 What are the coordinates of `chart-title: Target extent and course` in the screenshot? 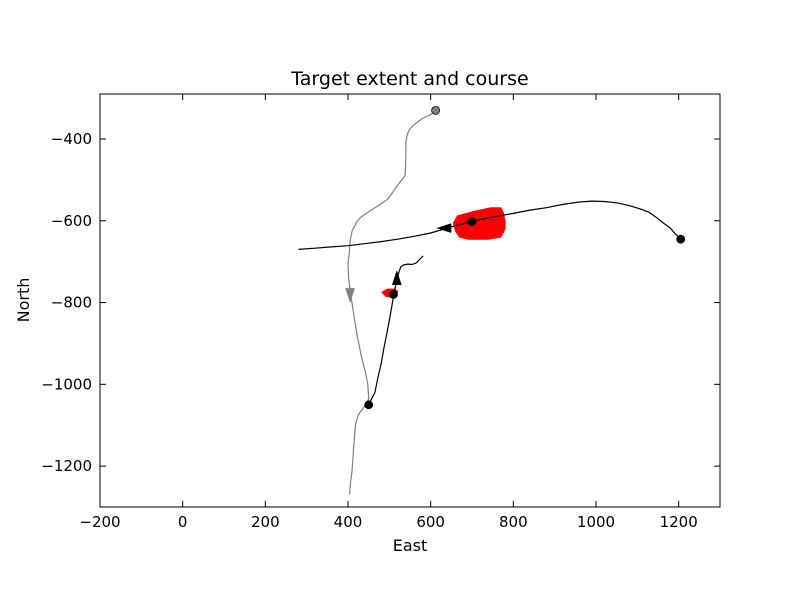 It's located at (409, 79).